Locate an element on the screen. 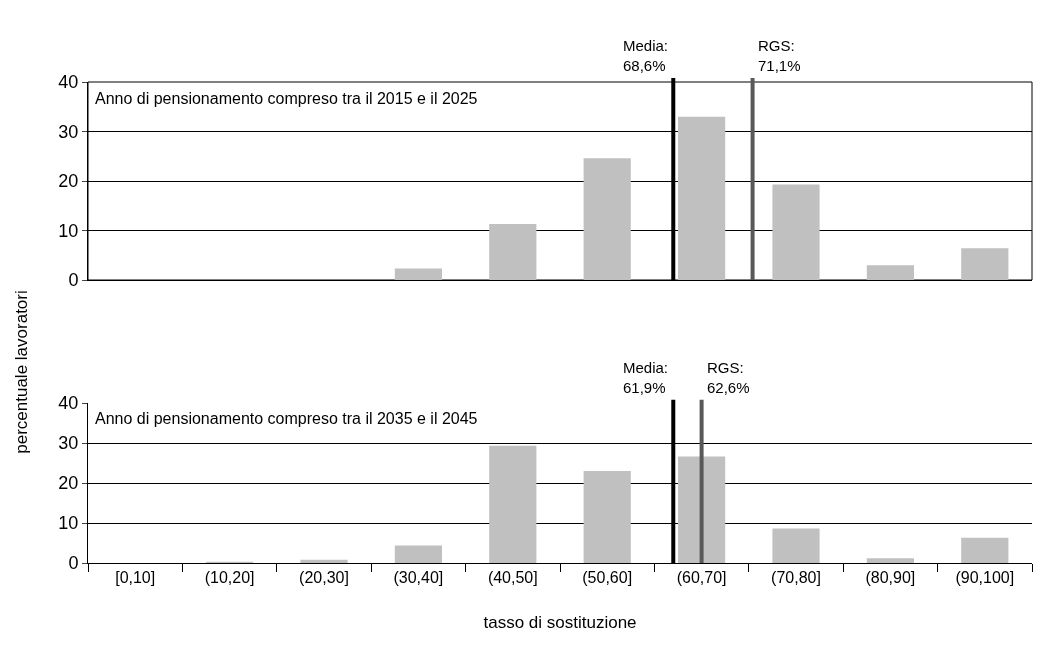 The width and height of the screenshot is (1039, 657). ref-line-label: Media: 68,6% is located at coordinates (646, 55).